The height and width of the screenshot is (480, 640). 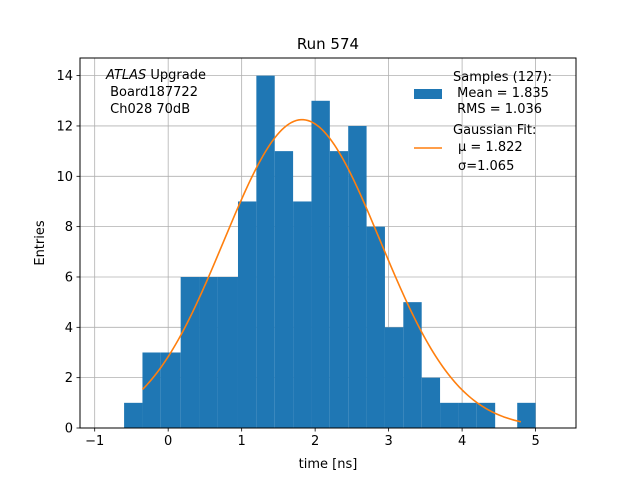 I want to click on y-tick-label: 6, so click(x=69, y=277).